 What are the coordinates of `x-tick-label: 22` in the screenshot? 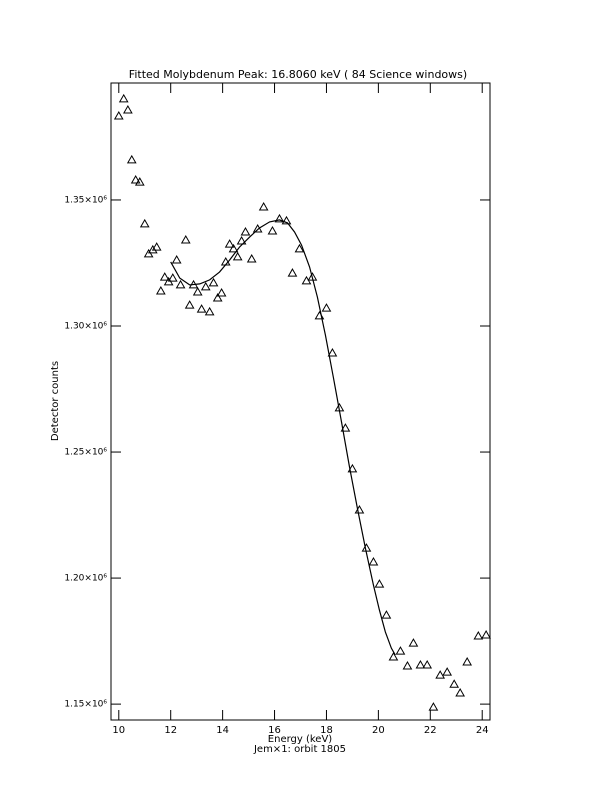 It's located at (430, 730).